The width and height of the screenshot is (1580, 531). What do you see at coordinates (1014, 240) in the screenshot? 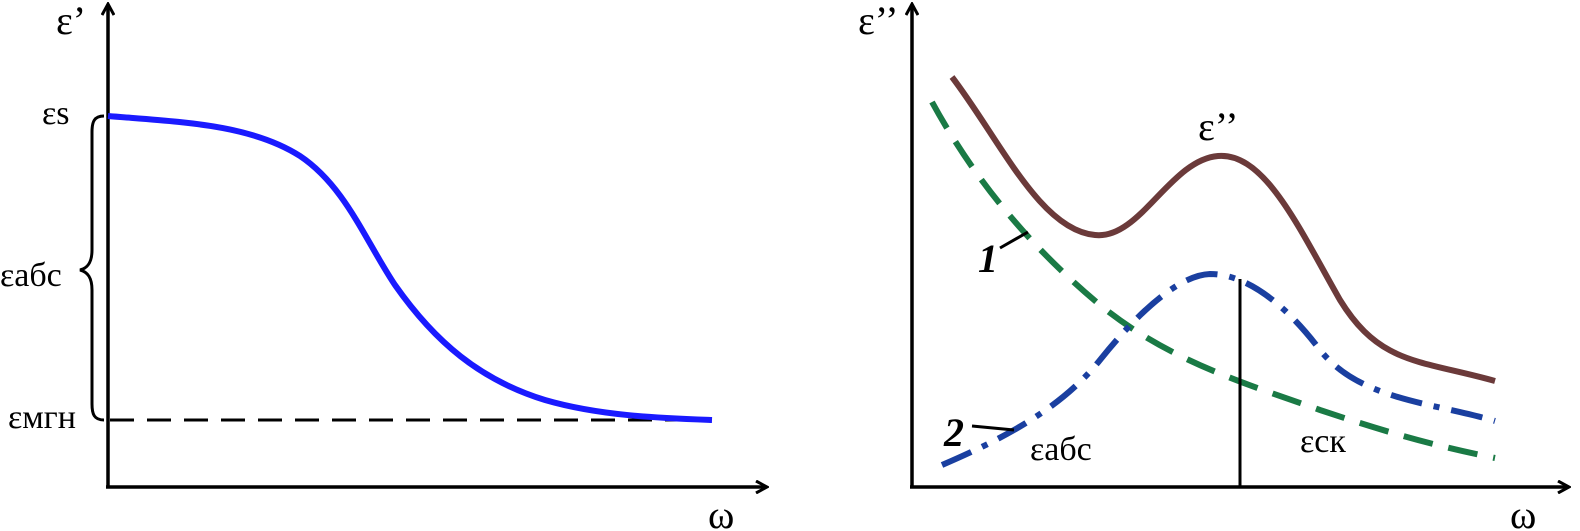
I see `label-1-leader` at bounding box center [1014, 240].